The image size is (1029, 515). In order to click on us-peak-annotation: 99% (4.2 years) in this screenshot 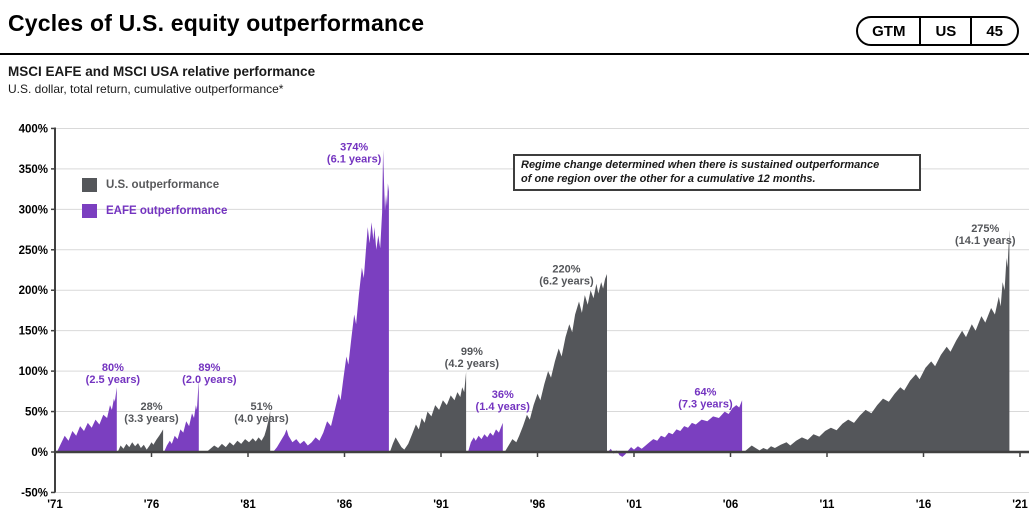, I will do `click(472, 358)`.